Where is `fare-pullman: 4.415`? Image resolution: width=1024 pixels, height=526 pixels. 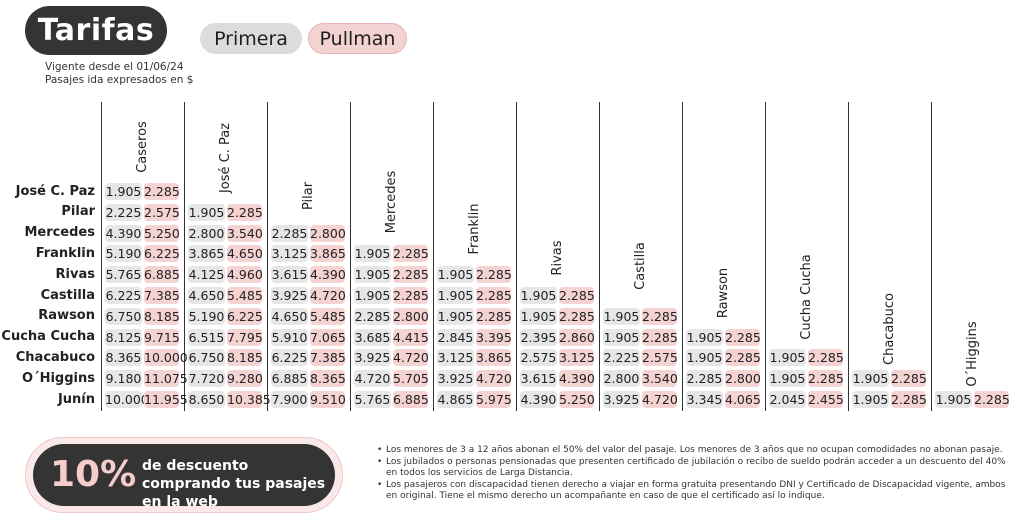 fare-pullman: 4.415 is located at coordinates (411, 337).